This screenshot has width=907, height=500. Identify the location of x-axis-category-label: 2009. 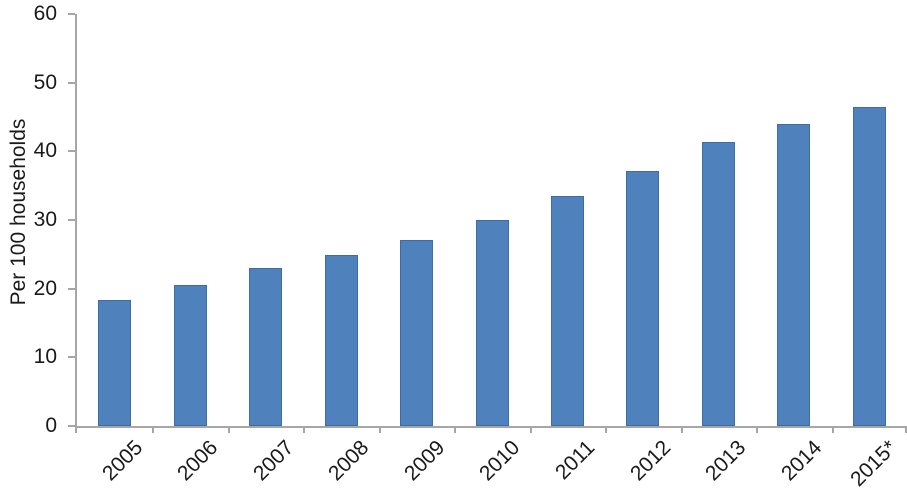
(424, 461).